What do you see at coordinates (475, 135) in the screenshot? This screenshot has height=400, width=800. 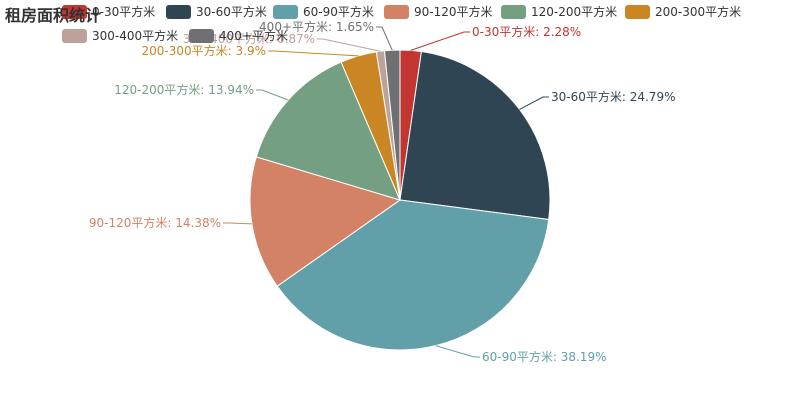 I see `pie-slice-30-60sqm` at bounding box center [475, 135].